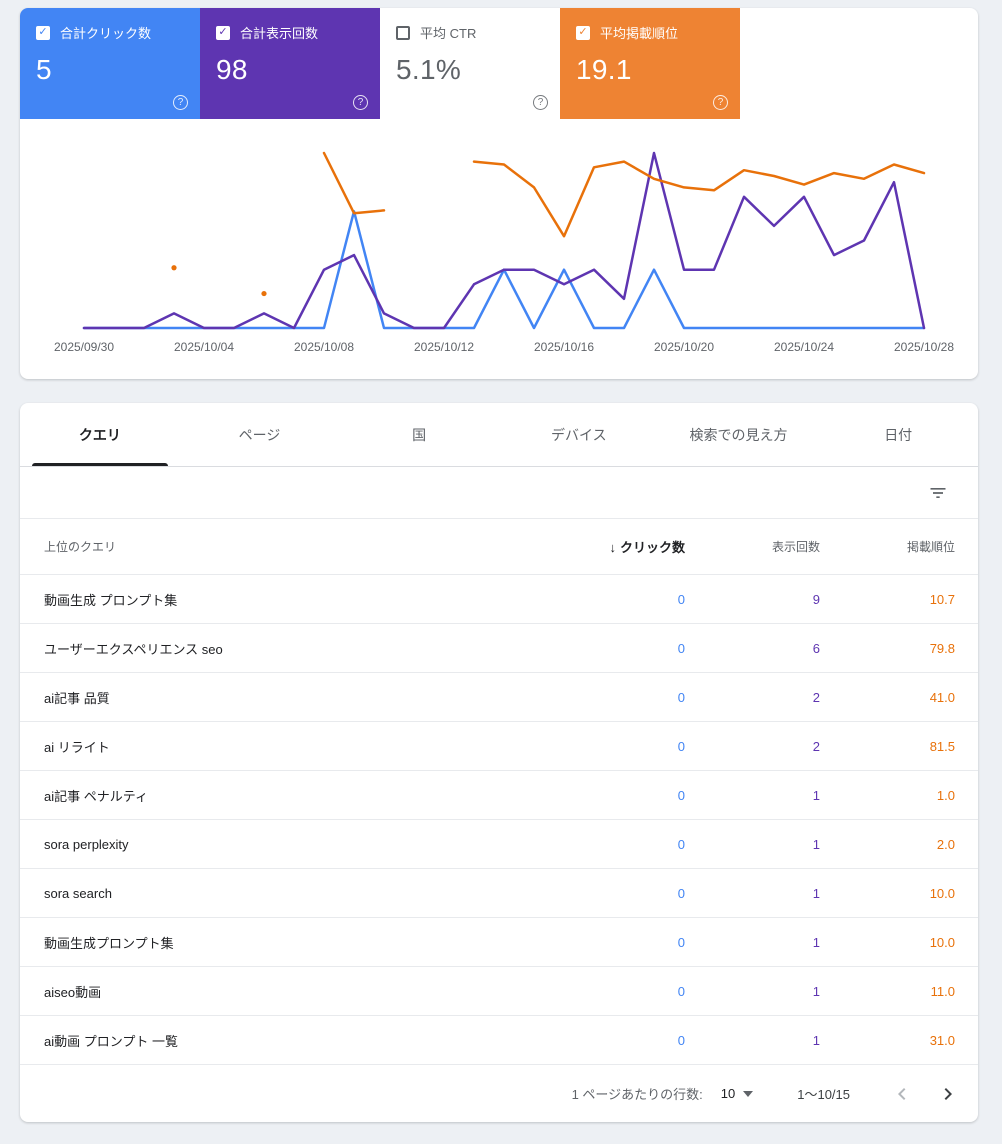 This screenshot has height=1144, width=1002. I want to click on position-value: 10.7, so click(942, 599).